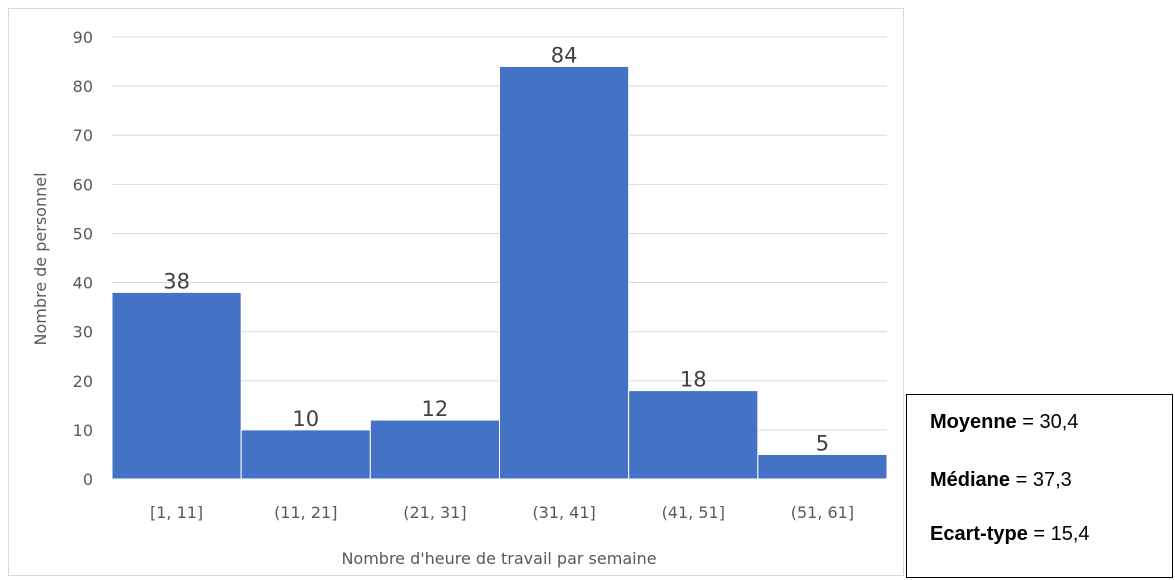  I want to click on data-label: 10, so click(305, 419).